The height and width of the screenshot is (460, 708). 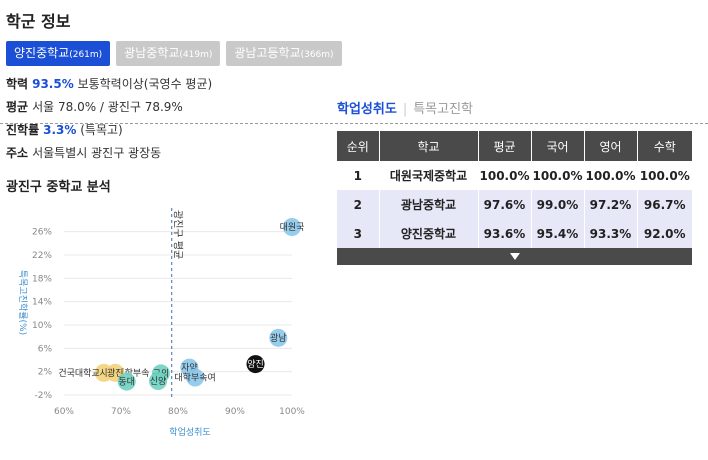 I want to click on school-tabs: 양진중학교(261m) 광남중학교(419m) 광남고등학교(366m), so click(x=174, y=53).